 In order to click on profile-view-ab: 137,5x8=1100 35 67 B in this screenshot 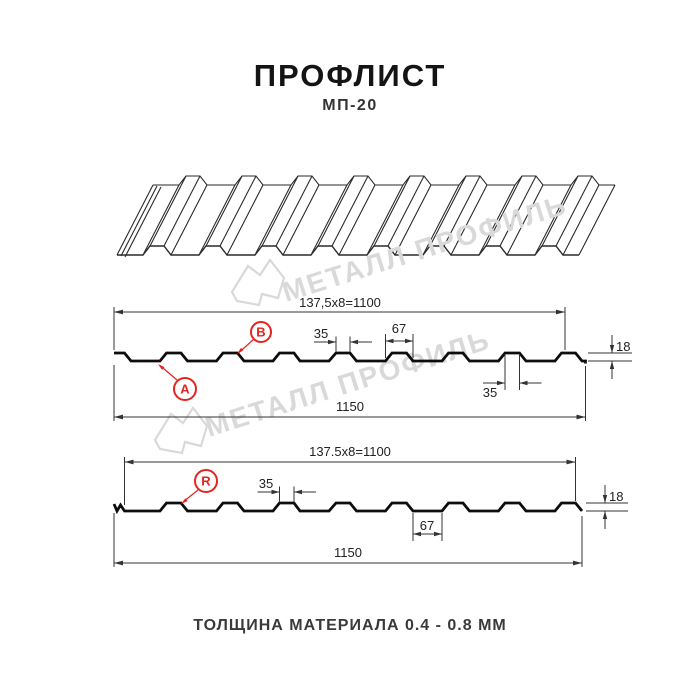, I will do `click(372, 358)`.